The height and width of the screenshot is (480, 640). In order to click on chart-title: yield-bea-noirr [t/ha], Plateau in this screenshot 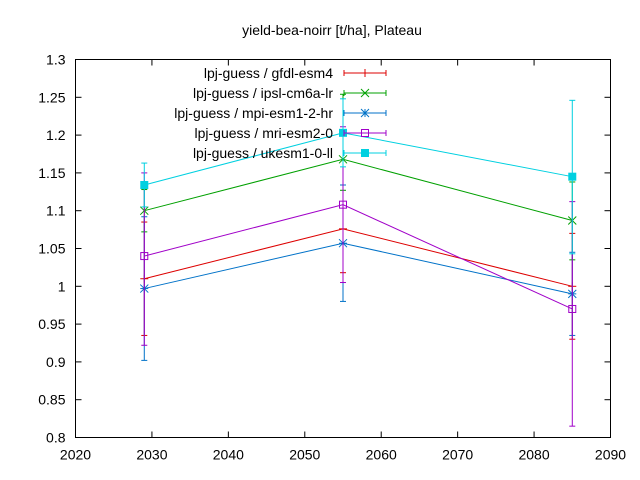, I will do `click(332, 30)`.